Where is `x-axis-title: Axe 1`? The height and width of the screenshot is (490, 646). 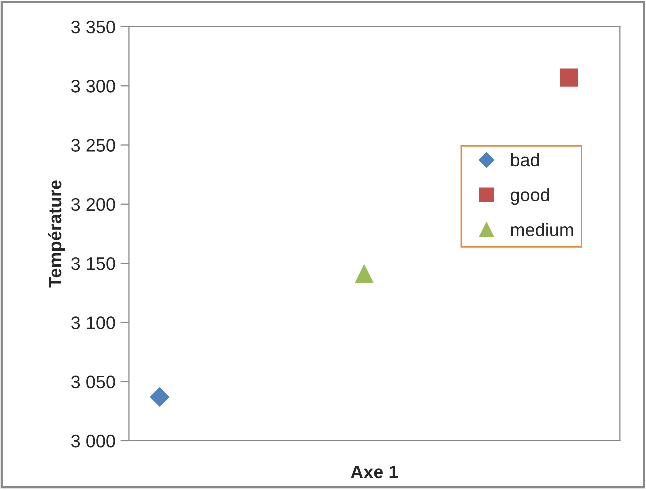
x-axis-title: Axe 1 is located at coordinates (374, 472).